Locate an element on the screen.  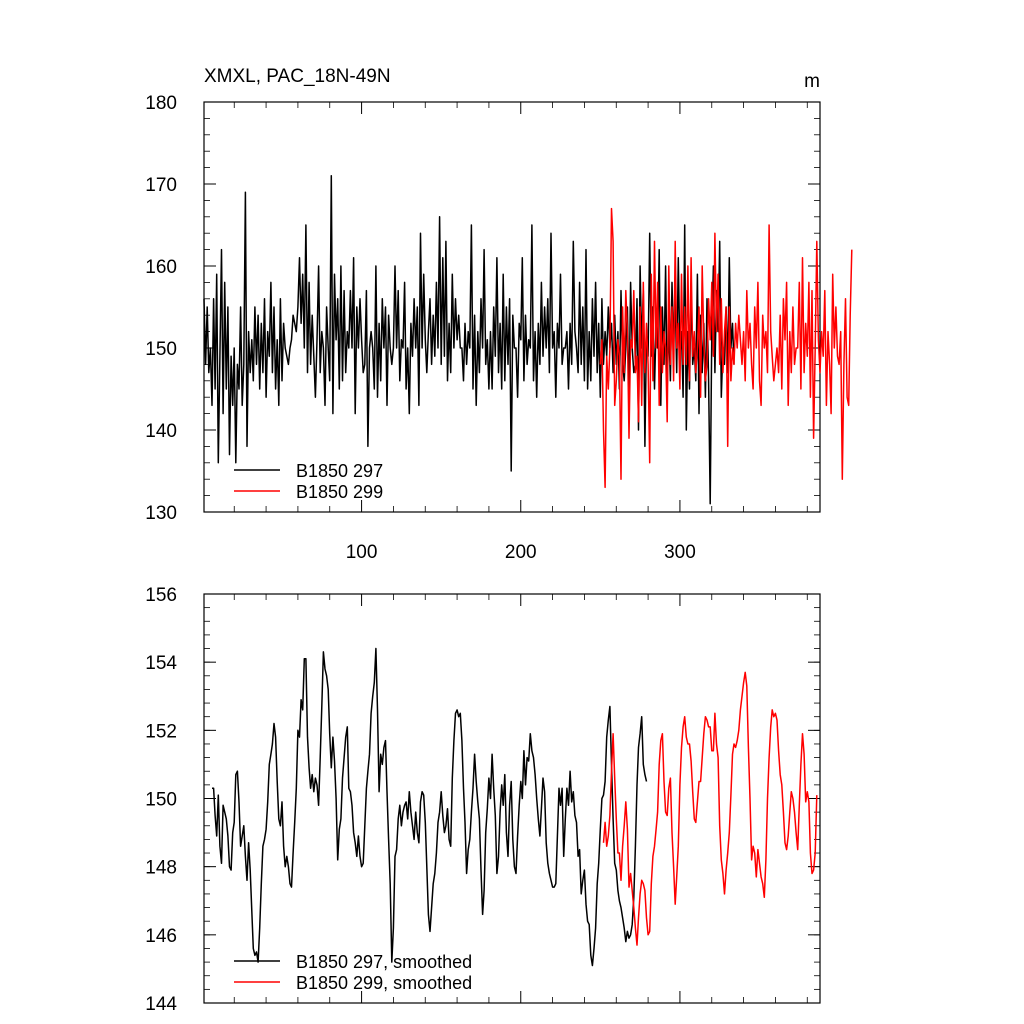
bottom-y-tick-labels: 144 146 148 150 152 154 156 is located at coordinates (161, 800).